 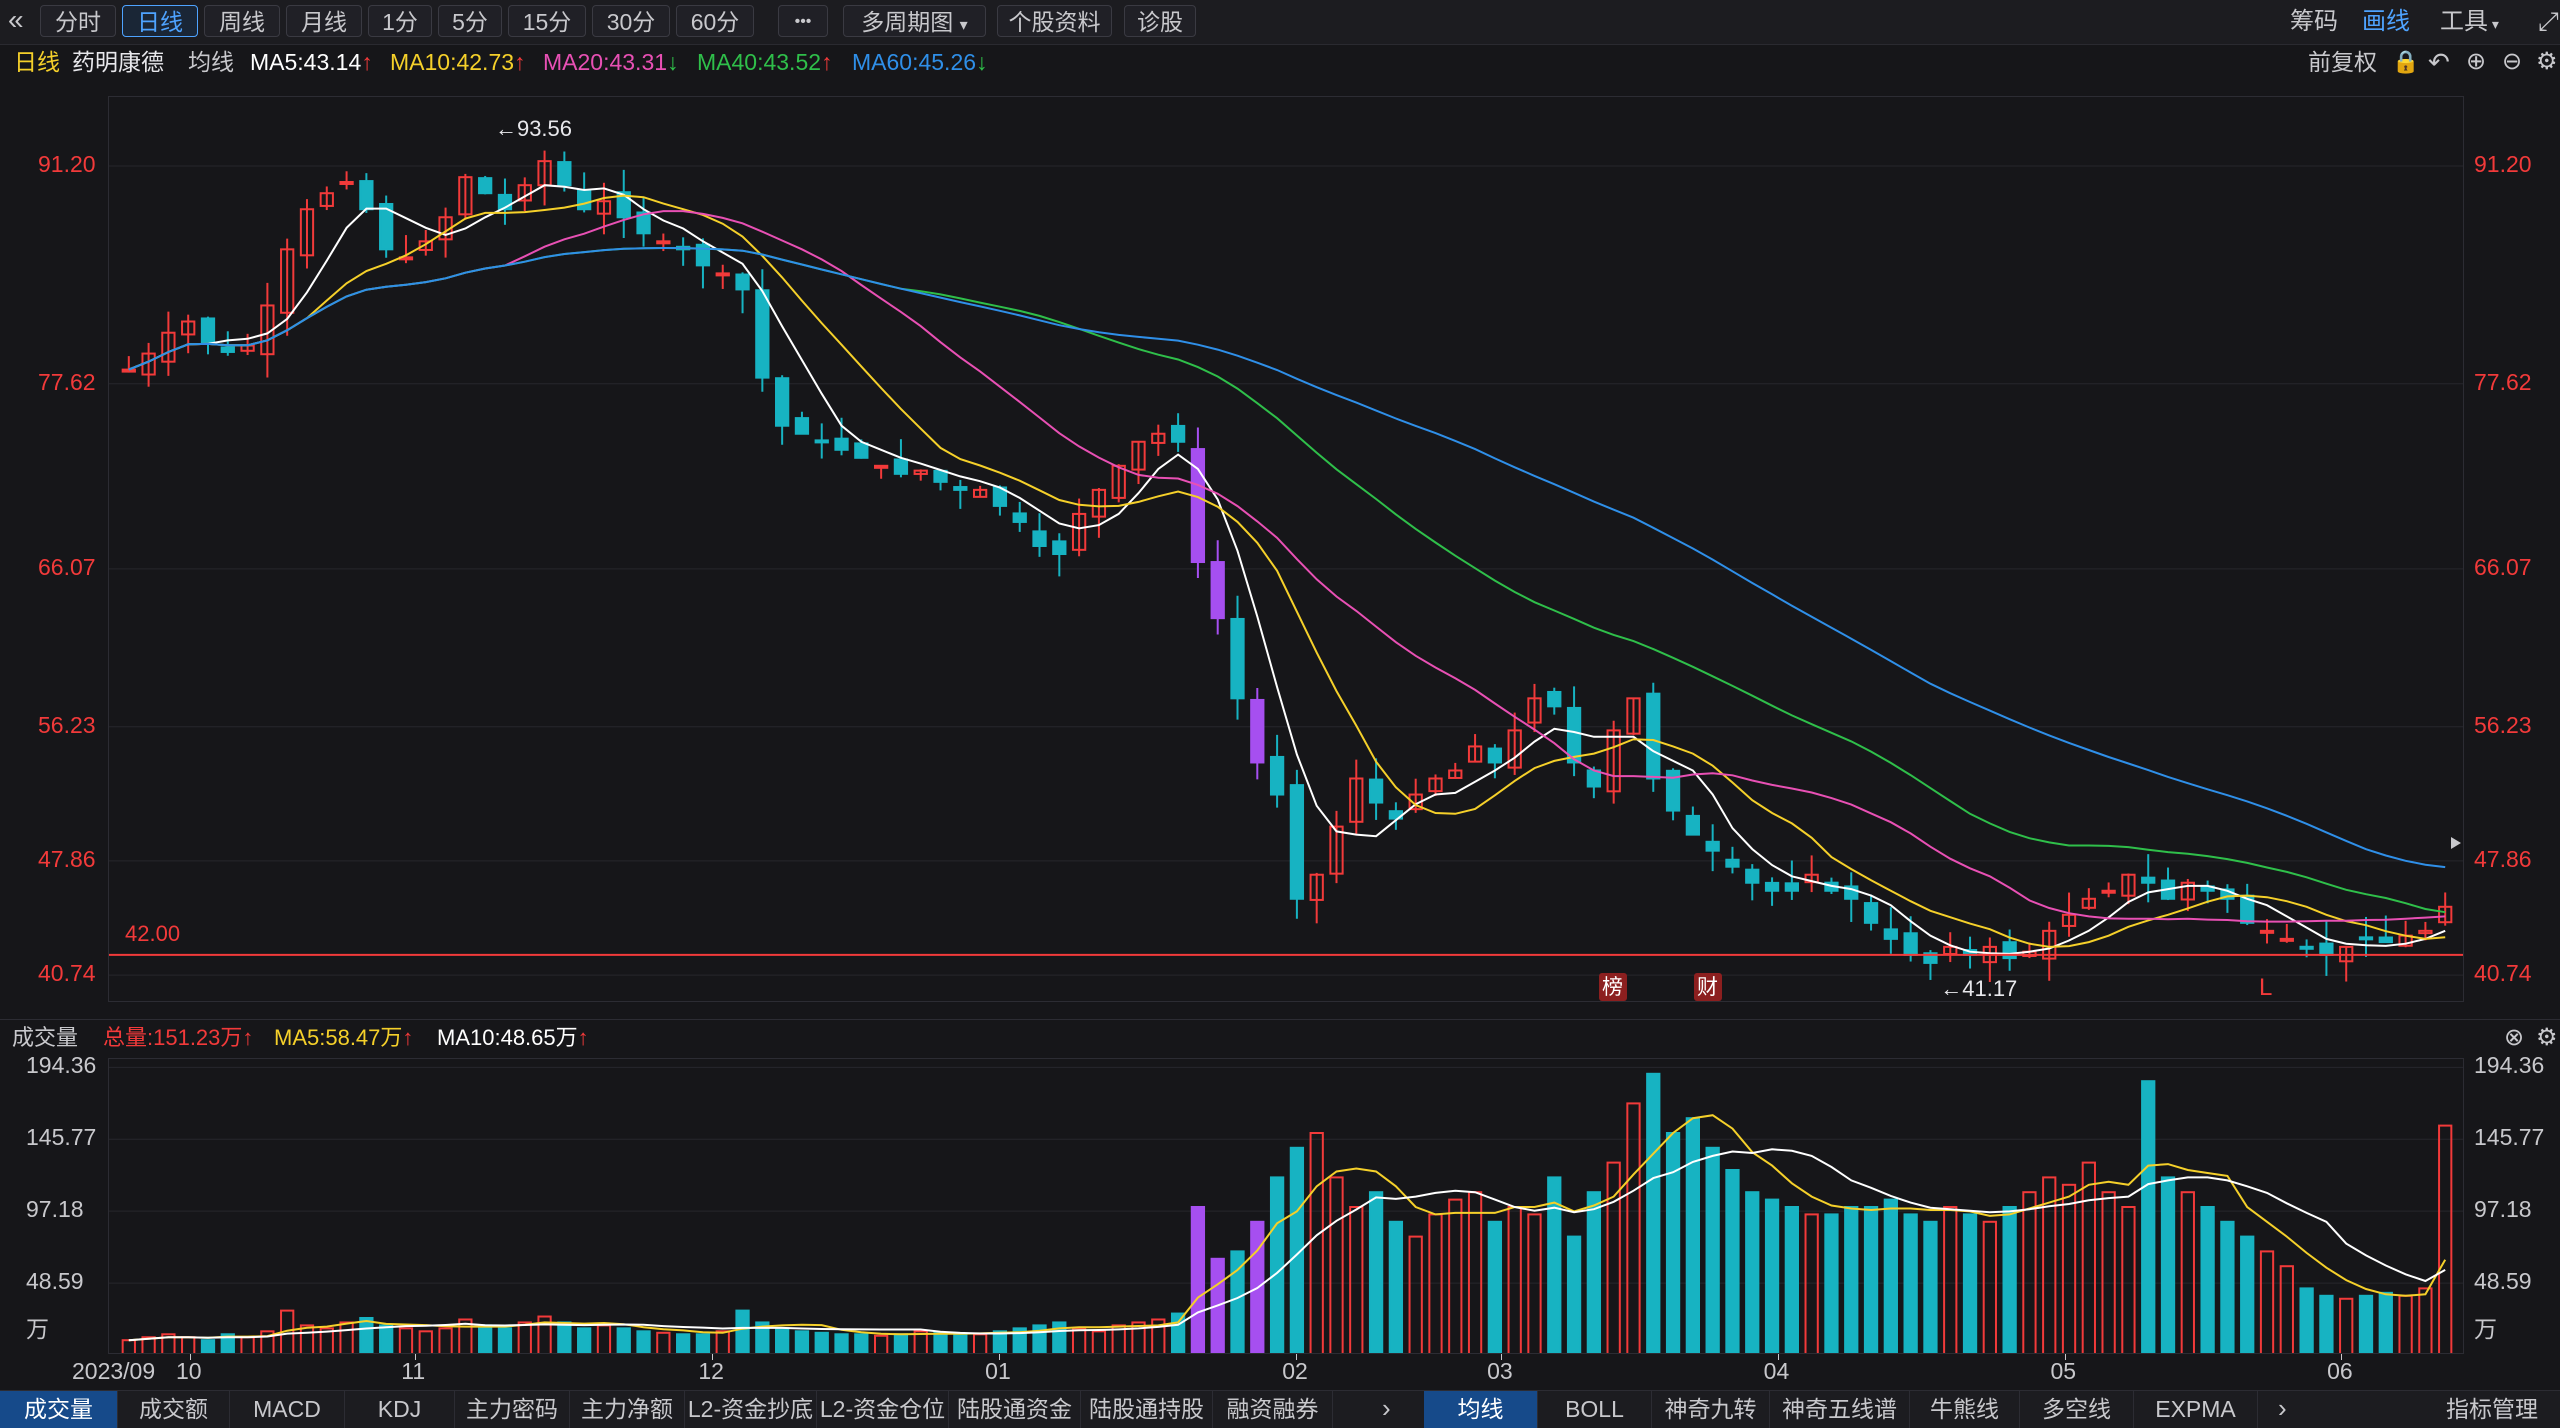 What do you see at coordinates (287, 1409) in the screenshot?
I see `indicator-tab-2: MACD` at bounding box center [287, 1409].